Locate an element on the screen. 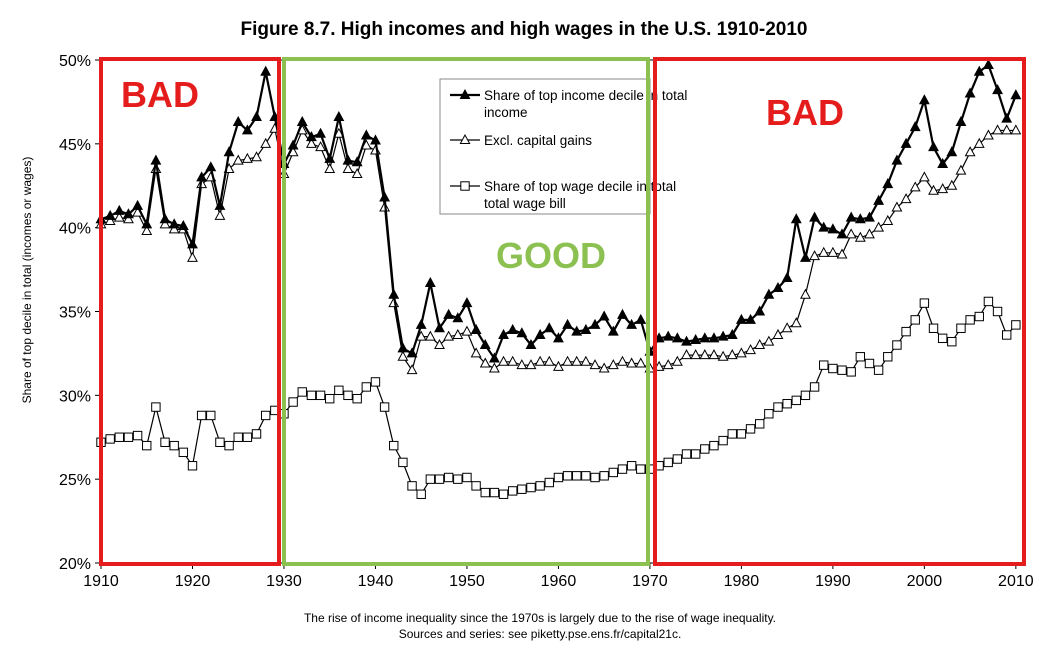 Image resolution: width=1059 pixels, height=653 pixels. x-tick-label: 1970 is located at coordinates (650, 581).